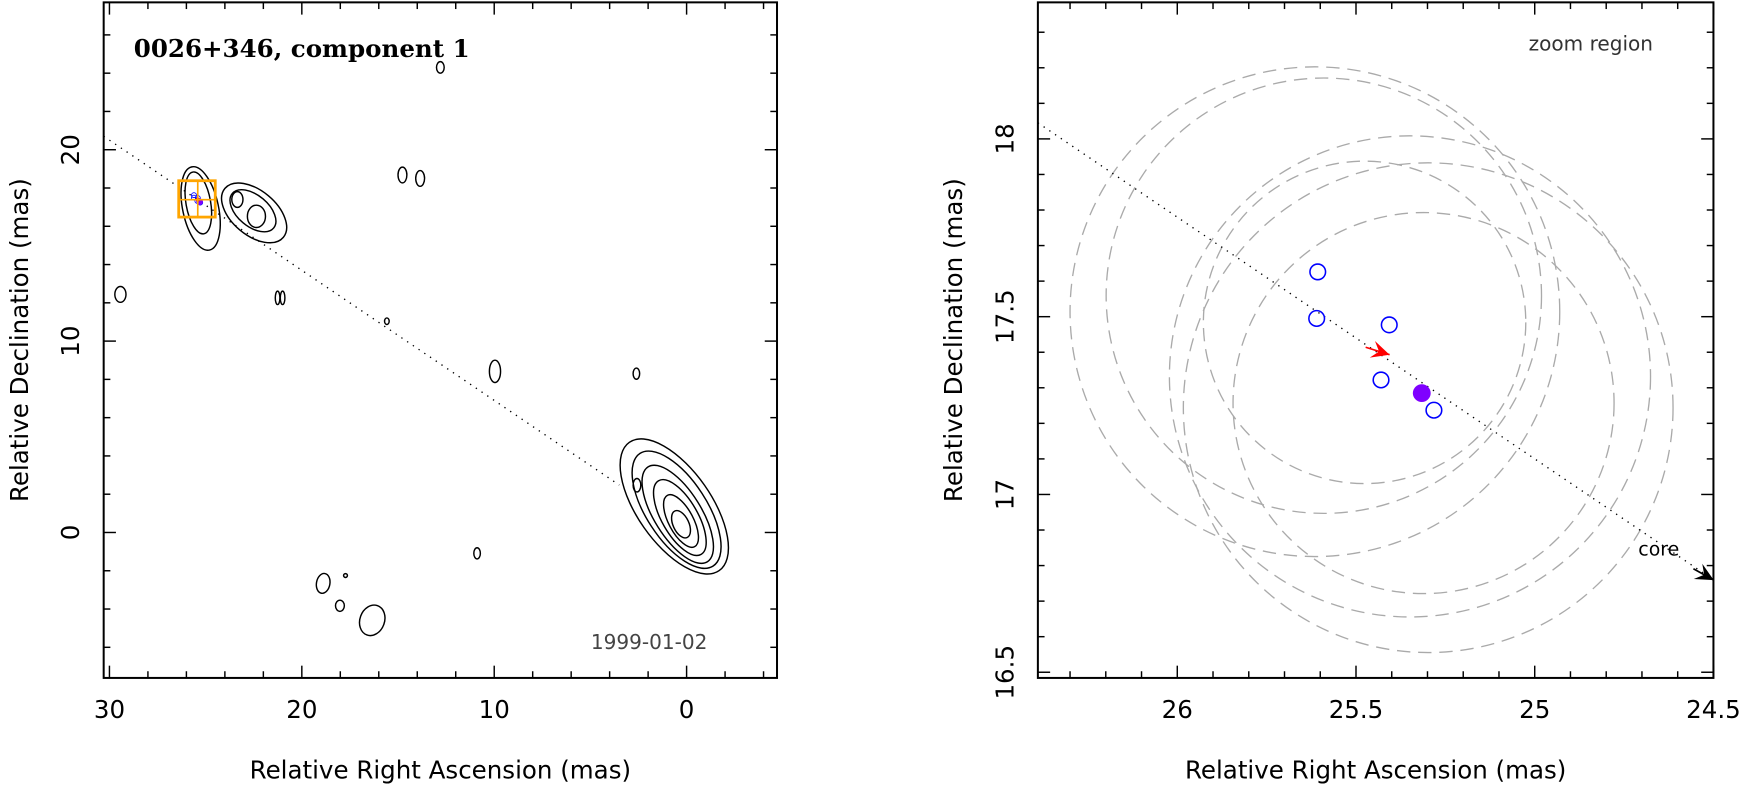 This screenshot has height=794, width=1748. What do you see at coordinates (1703, 572) in the screenshot?
I see `core-arrow-head` at bounding box center [1703, 572].